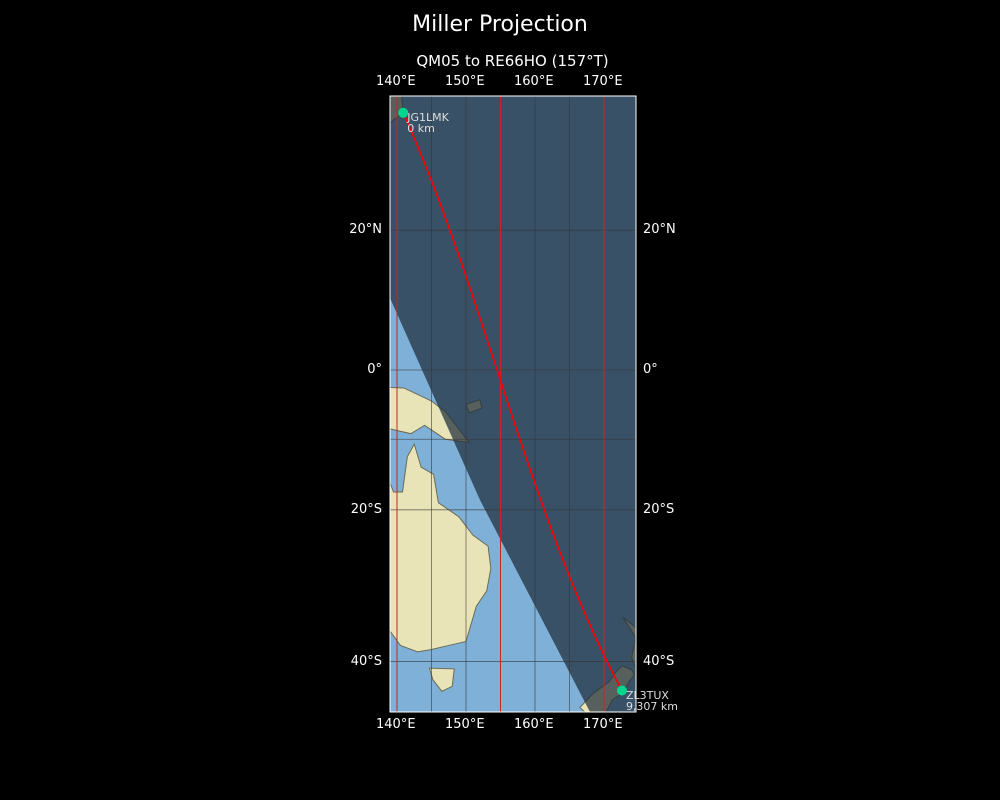 This screenshot has width=1000, height=800. I want to click on map-title: Miller Projection, so click(500, 24).